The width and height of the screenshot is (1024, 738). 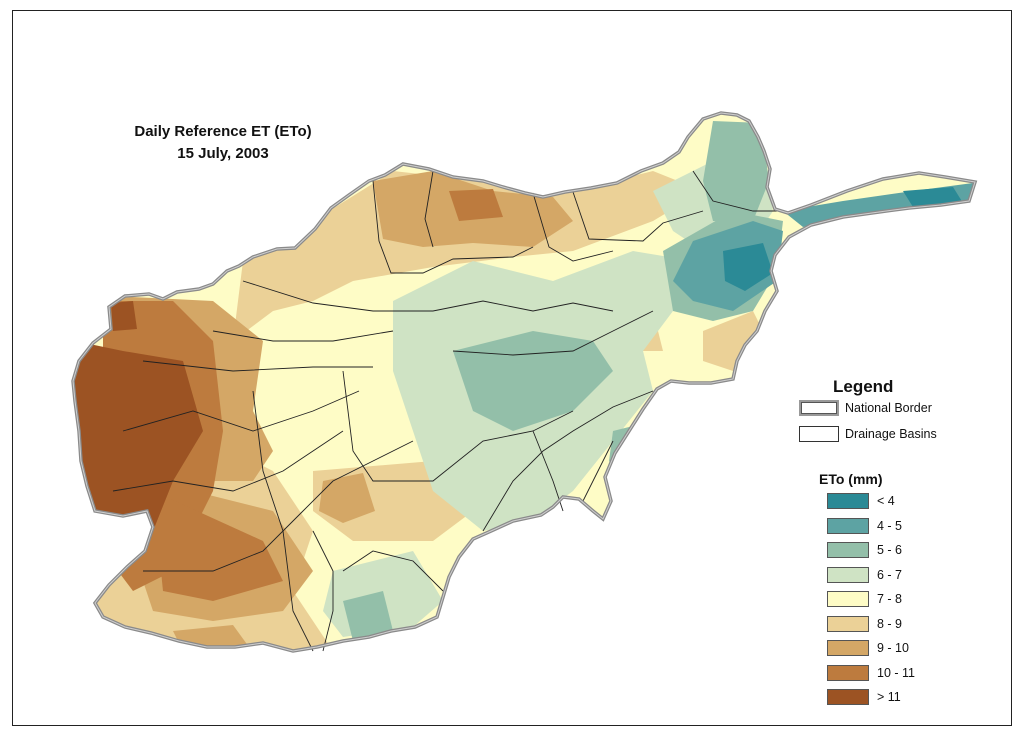 I want to click on eto-class-row: < 4, so click(x=861, y=501).